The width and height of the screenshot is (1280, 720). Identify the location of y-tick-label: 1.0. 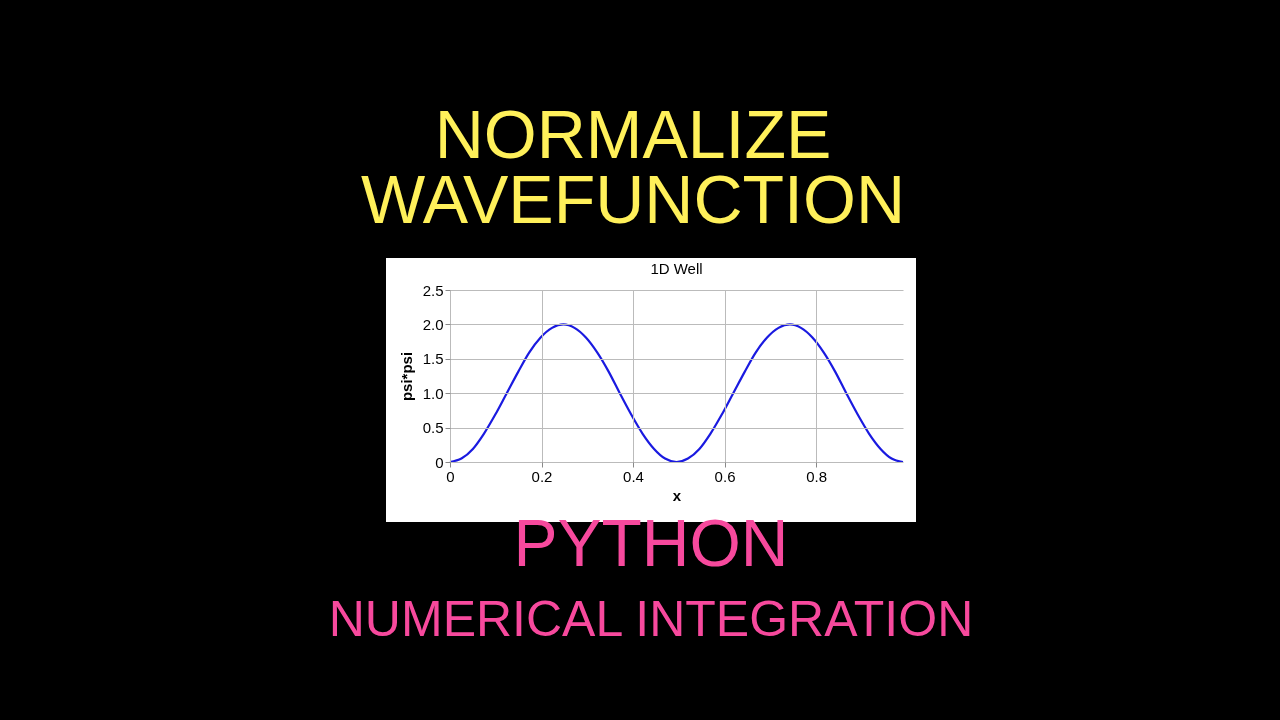
(433, 393).